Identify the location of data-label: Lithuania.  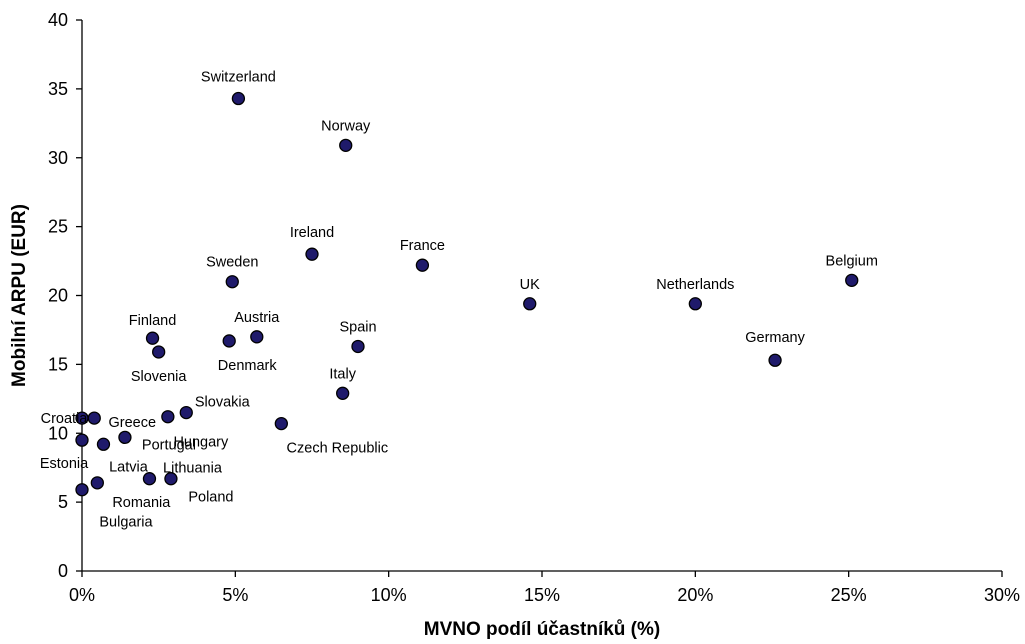
(193, 469).